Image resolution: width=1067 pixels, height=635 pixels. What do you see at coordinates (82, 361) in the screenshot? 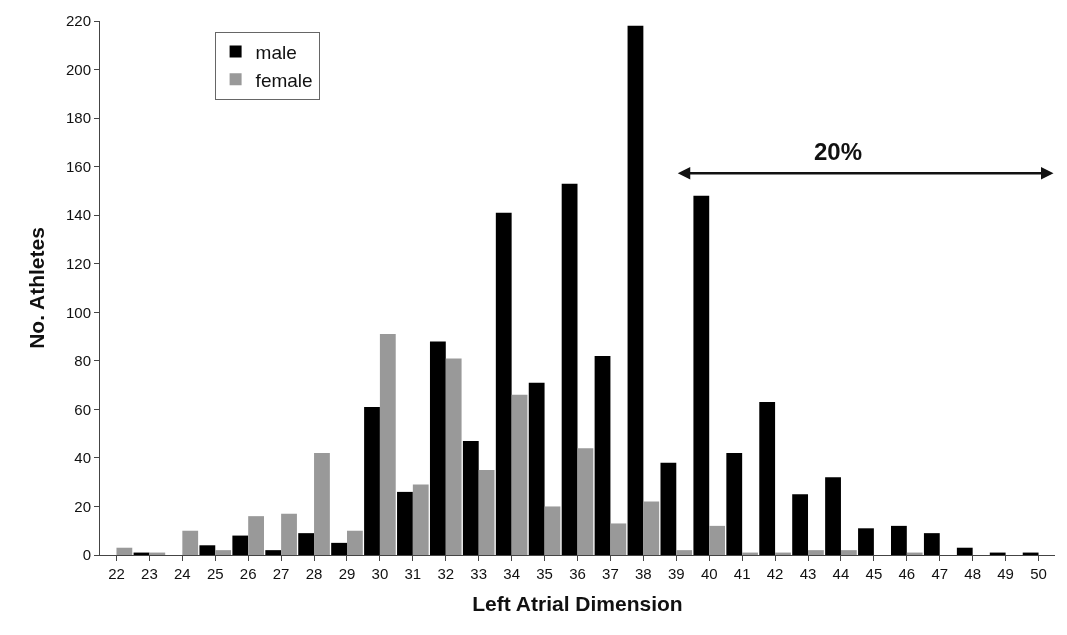
I see `y-tick-label: 80` at bounding box center [82, 361].